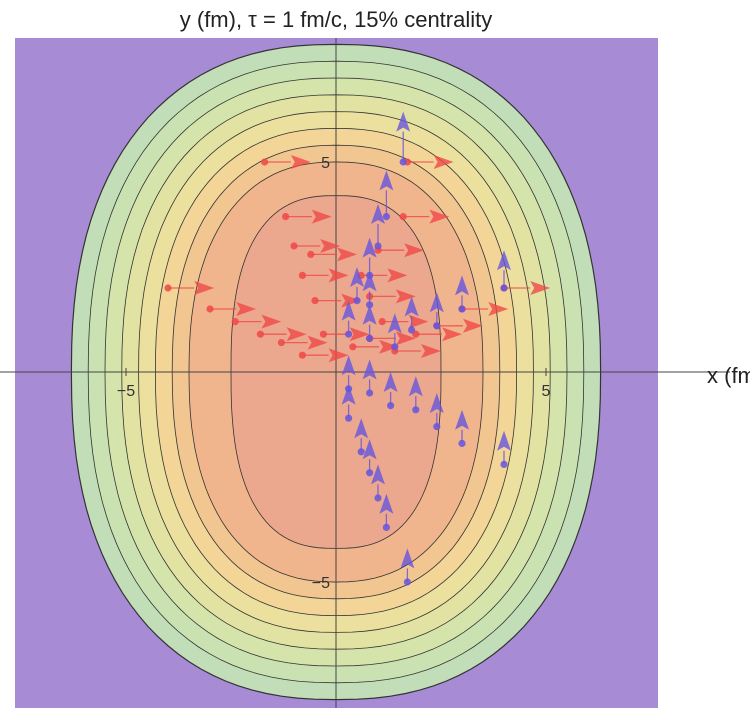  Describe the element at coordinates (325, 163) in the screenshot. I see `y-tick-label: 5` at that location.